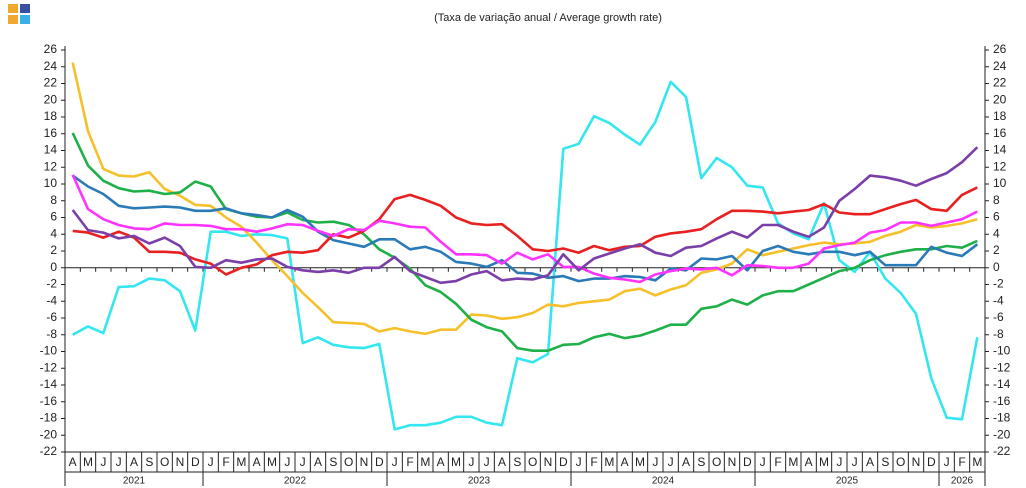 The height and width of the screenshot is (488, 1026). I want to click on year-label: 2023, so click(479, 481).